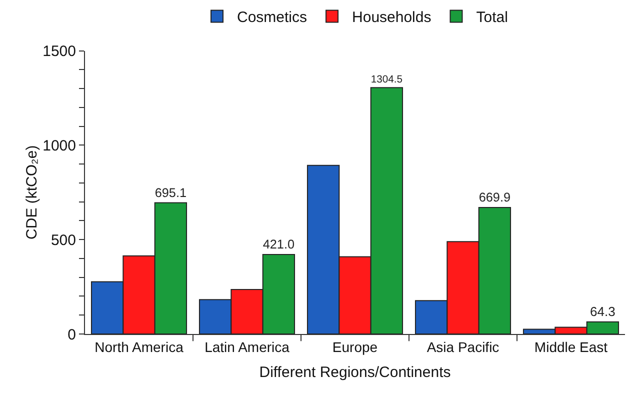  What do you see at coordinates (139, 346) in the screenshot?
I see `x-tick-label: North America` at bounding box center [139, 346].